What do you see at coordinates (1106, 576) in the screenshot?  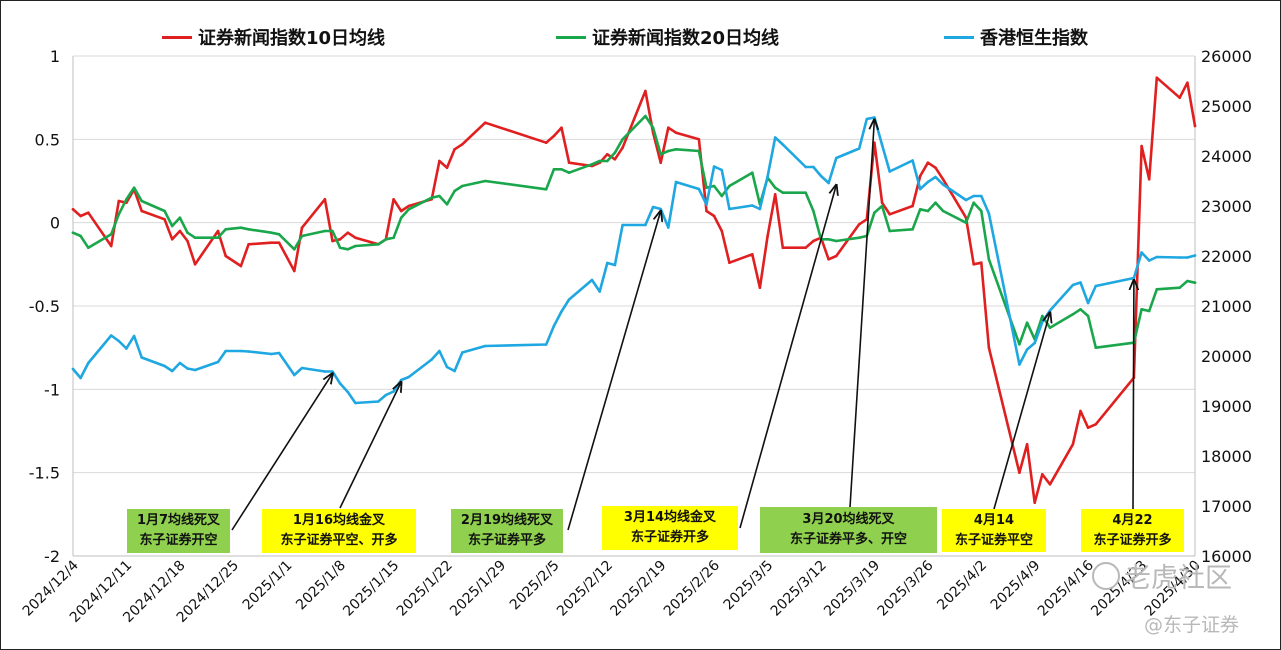 I see `tiger-logo-icon` at bounding box center [1106, 576].